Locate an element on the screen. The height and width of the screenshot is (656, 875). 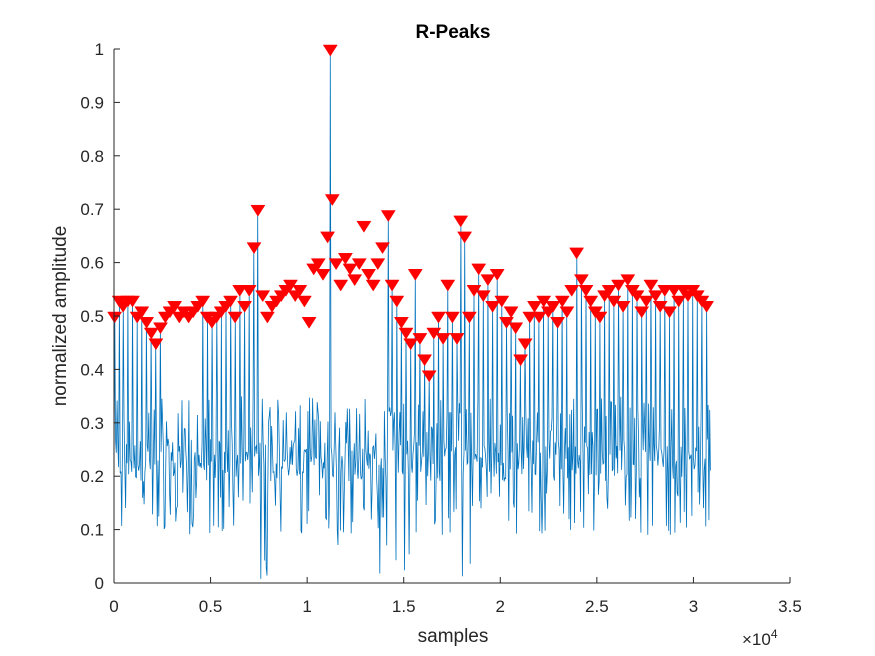
y-axis-label: normalized amplitude is located at coordinates (60, 316).